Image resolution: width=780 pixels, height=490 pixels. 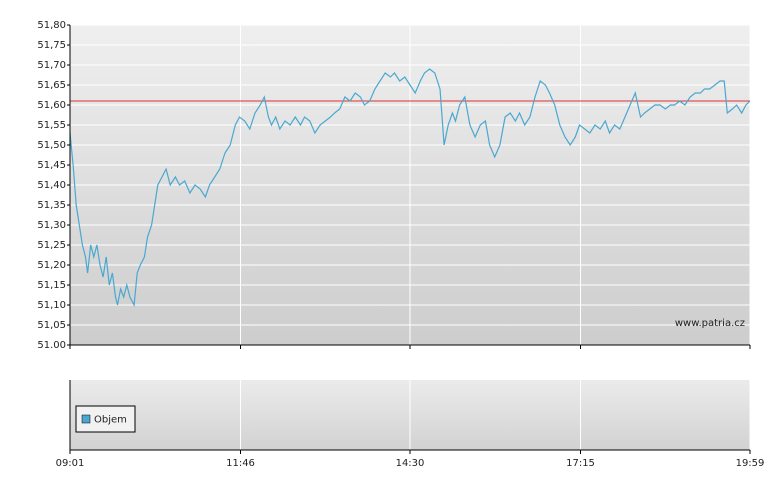 What do you see at coordinates (51, 265) in the screenshot?
I see `y-tick-label: 51,20` at bounding box center [51, 265].